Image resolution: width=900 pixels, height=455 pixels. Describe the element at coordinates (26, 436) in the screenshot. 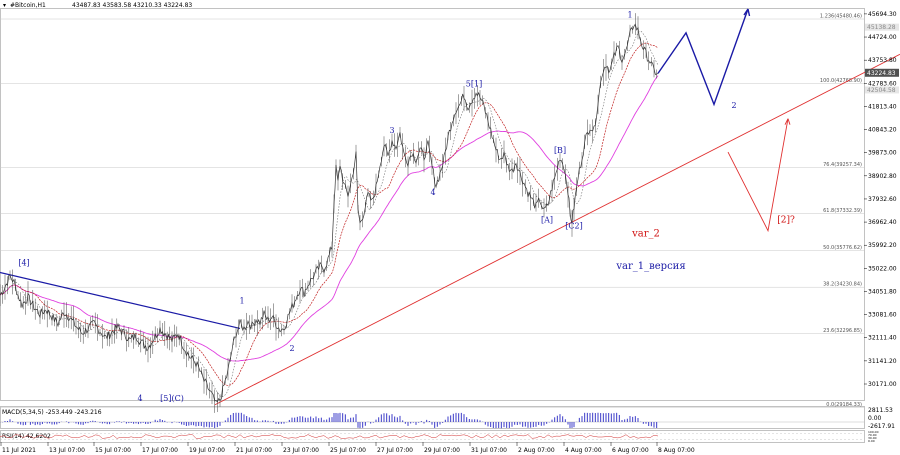

I see `rsi-label: RSI(14) 42.6202` at that location.